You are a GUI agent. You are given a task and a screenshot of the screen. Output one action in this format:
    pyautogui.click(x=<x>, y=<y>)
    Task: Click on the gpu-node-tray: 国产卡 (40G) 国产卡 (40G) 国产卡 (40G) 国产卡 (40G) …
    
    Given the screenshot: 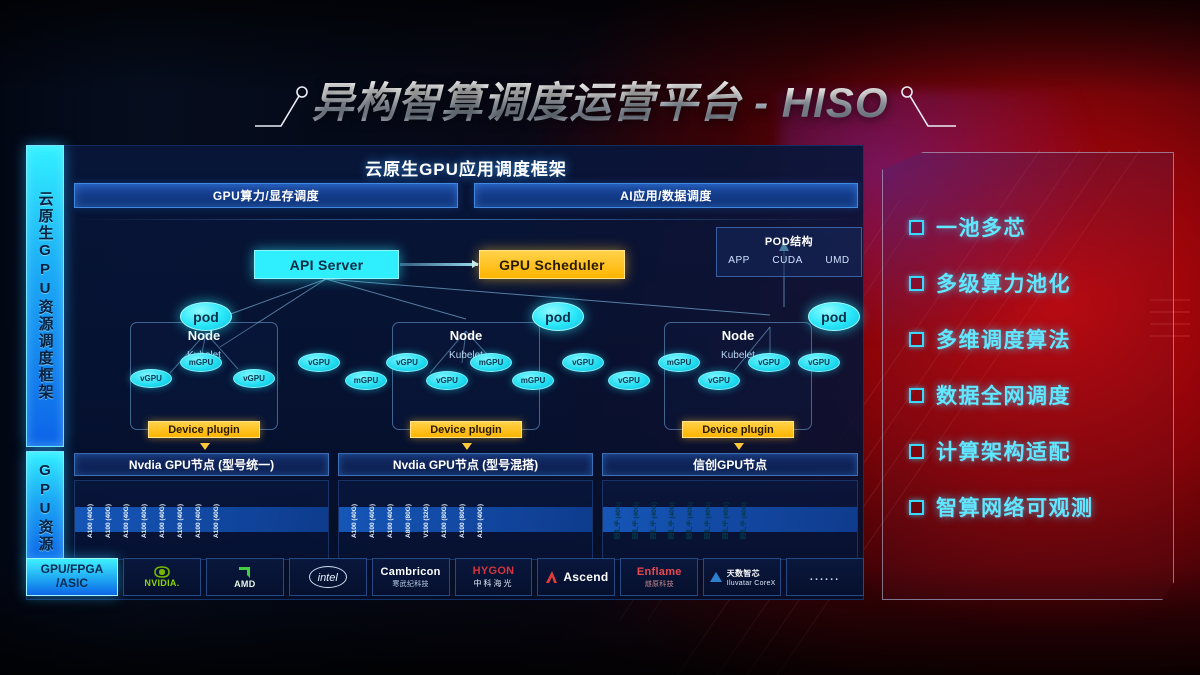 What is the action you would take?
    pyautogui.click(x=730, y=520)
    